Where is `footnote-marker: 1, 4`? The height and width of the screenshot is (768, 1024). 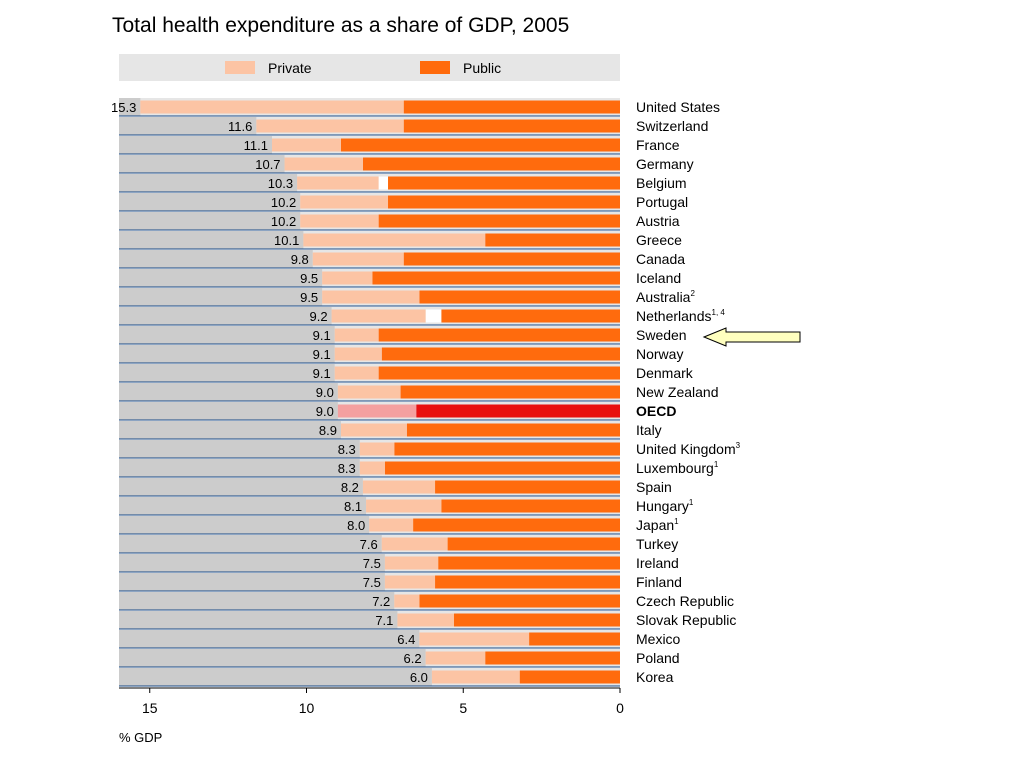 footnote-marker: 1, 4 is located at coordinates (719, 312).